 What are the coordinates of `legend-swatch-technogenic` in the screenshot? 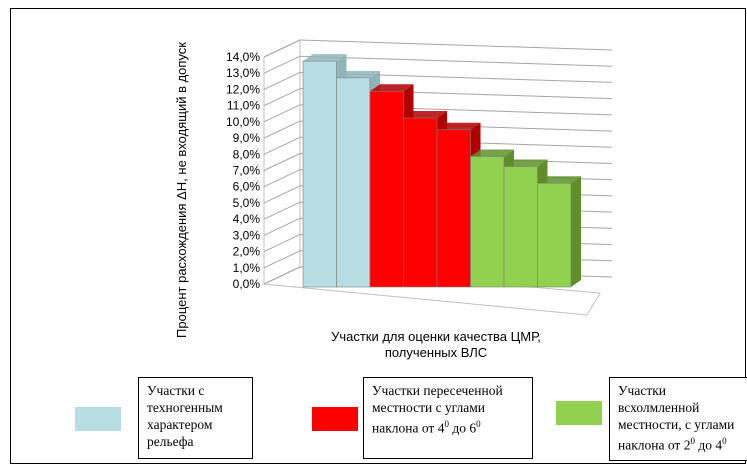 It's located at (98, 419).